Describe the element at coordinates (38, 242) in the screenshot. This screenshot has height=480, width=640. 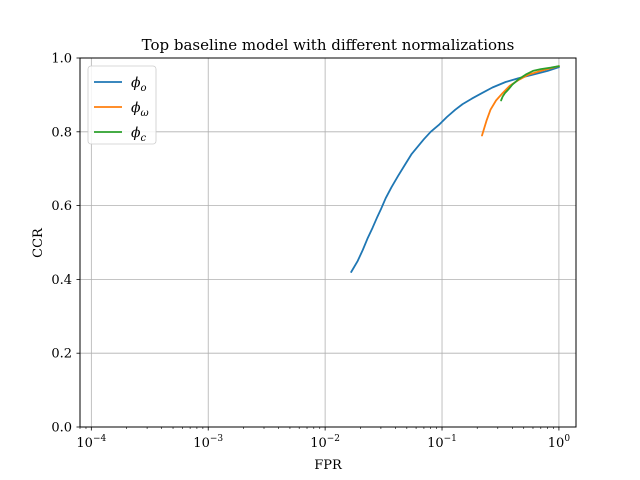
I see `y-axis-label: CCR` at that location.